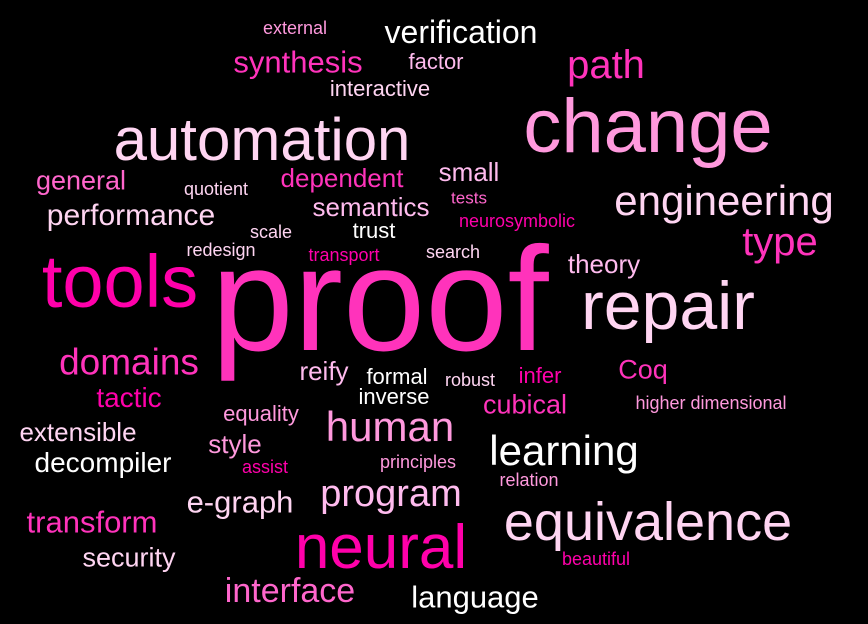  What do you see at coordinates (470, 380) in the screenshot?
I see `word-robust: robust` at bounding box center [470, 380].